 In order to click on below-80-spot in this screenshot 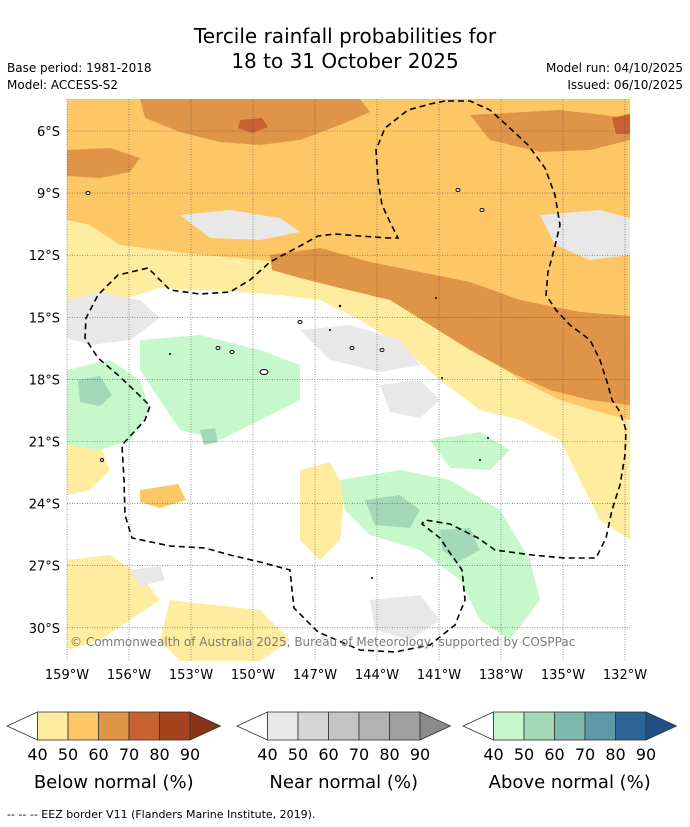, I will do `click(253, 125)`.